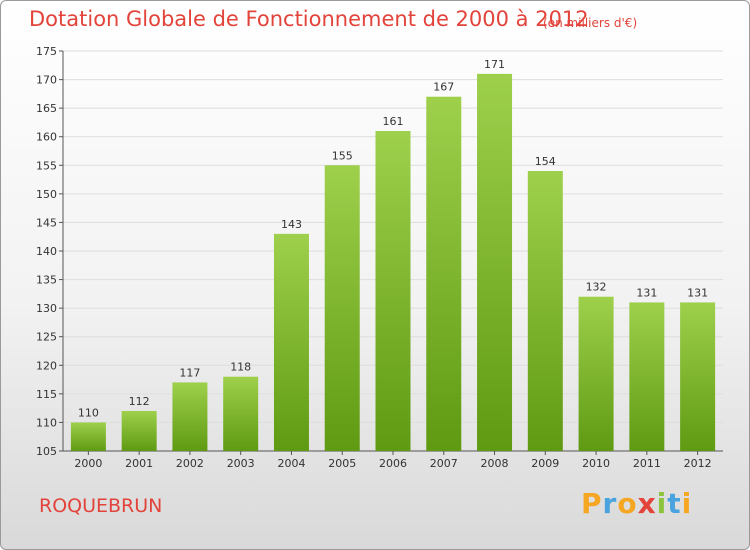 This screenshot has height=550, width=750. I want to click on x-tick-label: 2003, so click(241, 463).